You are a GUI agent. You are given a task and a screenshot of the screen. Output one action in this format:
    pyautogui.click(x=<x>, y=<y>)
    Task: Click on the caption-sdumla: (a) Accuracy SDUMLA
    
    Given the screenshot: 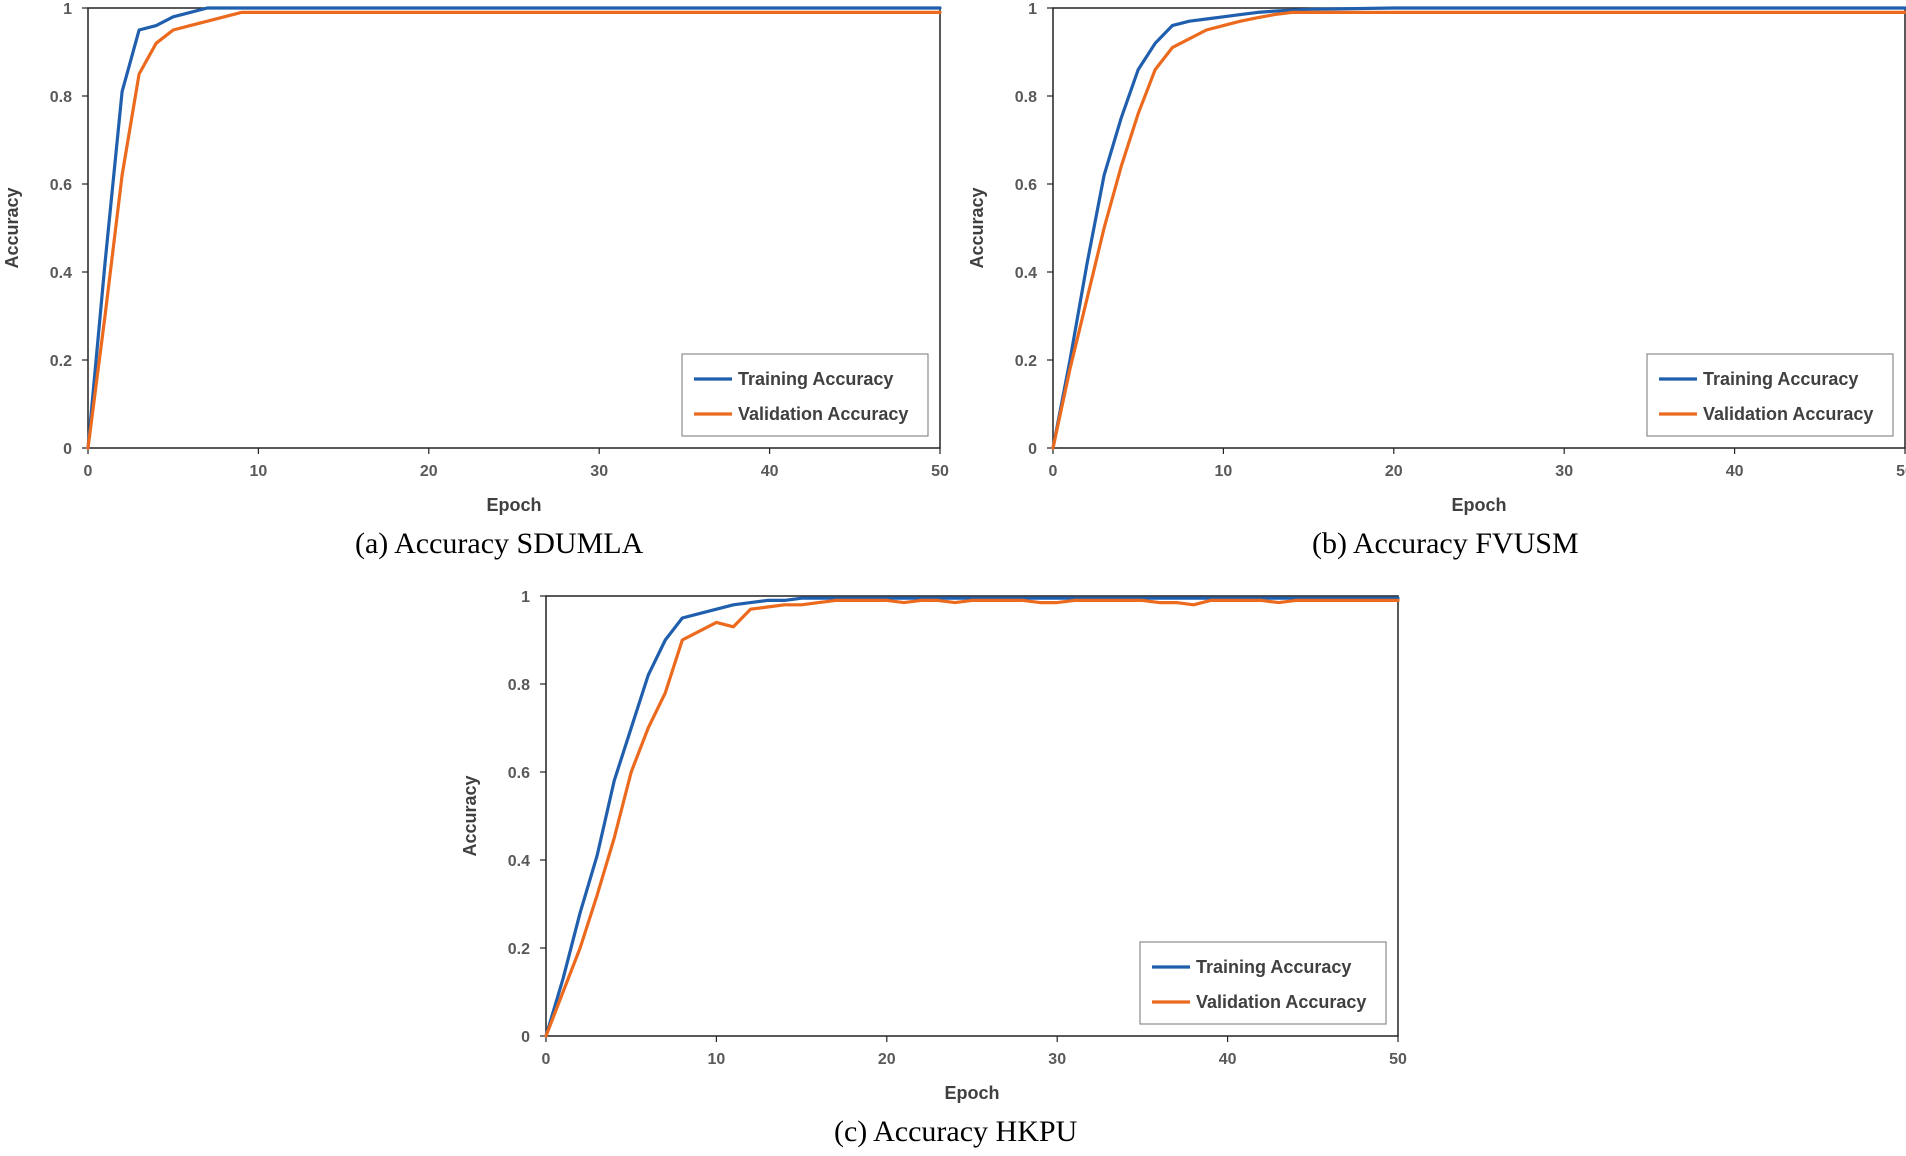 What is the action you would take?
    pyautogui.click(x=499, y=543)
    